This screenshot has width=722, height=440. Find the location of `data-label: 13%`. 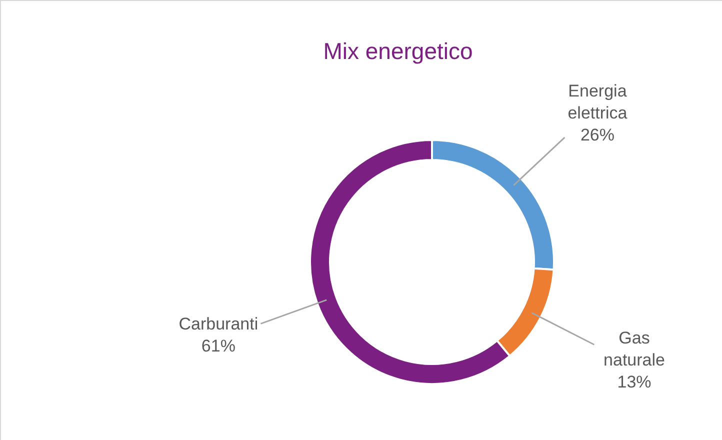

data-label: 13% is located at coordinates (634, 382).